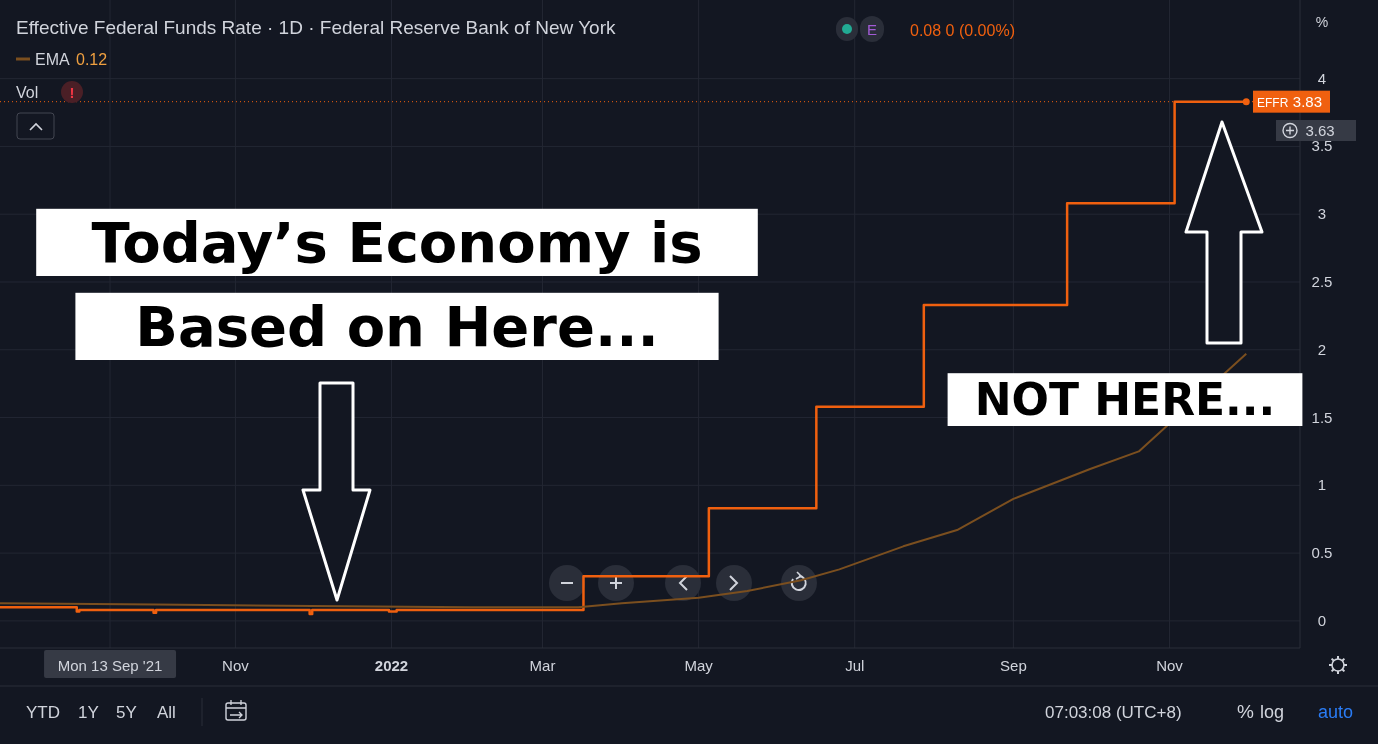 Image resolution: width=1378 pixels, height=744 pixels. Describe the element at coordinates (1322, 214) in the screenshot. I see `y-tick-label: 3` at that location.